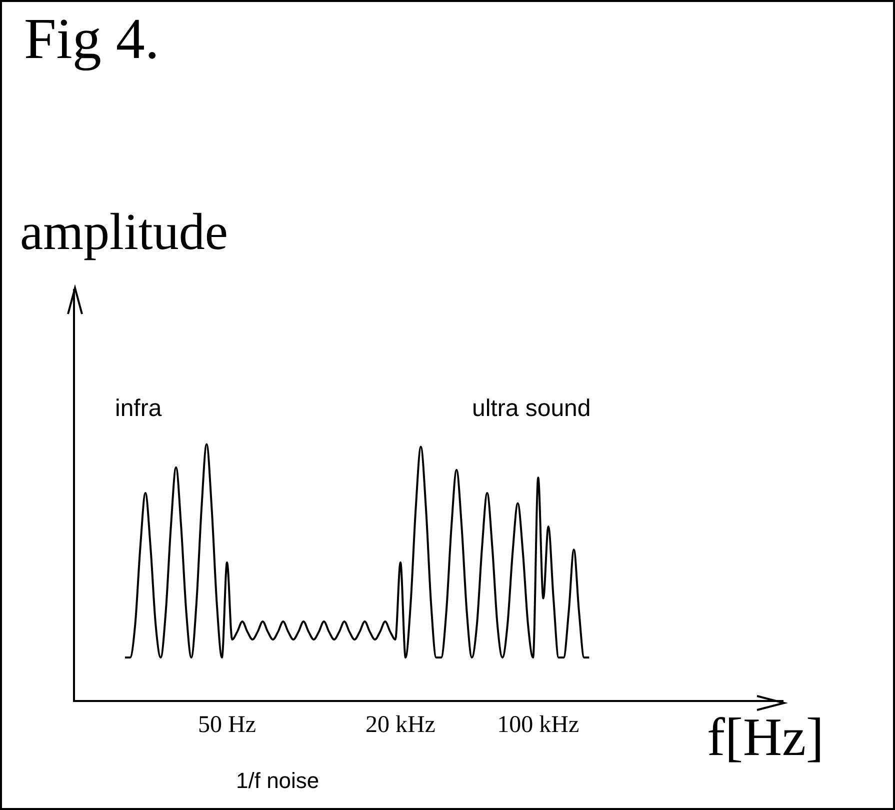 This screenshot has width=895, height=810. Describe the element at coordinates (124, 232) in the screenshot. I see `y-axis-title: amplitude` at that location.